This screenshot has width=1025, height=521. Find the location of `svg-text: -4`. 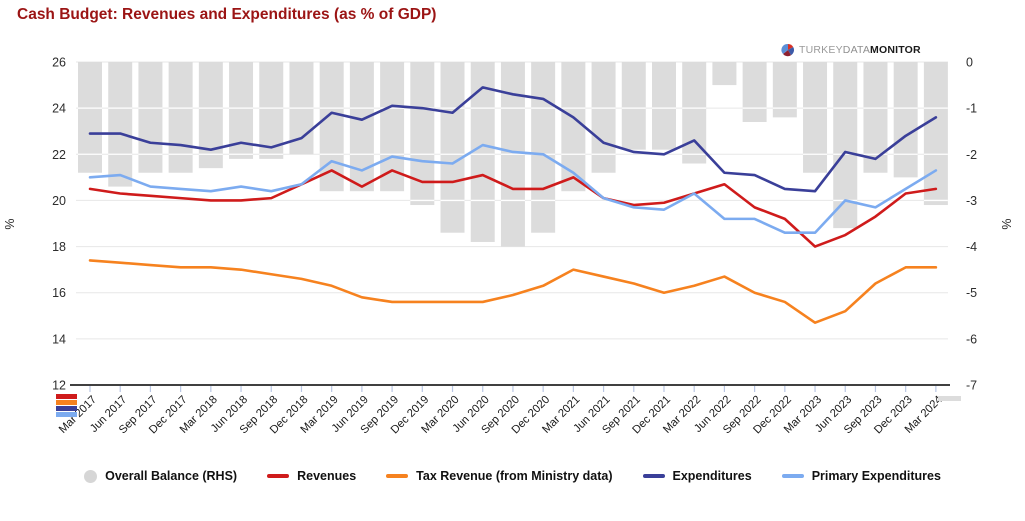

svg-text: -4 is located at coordinates (971, 247).